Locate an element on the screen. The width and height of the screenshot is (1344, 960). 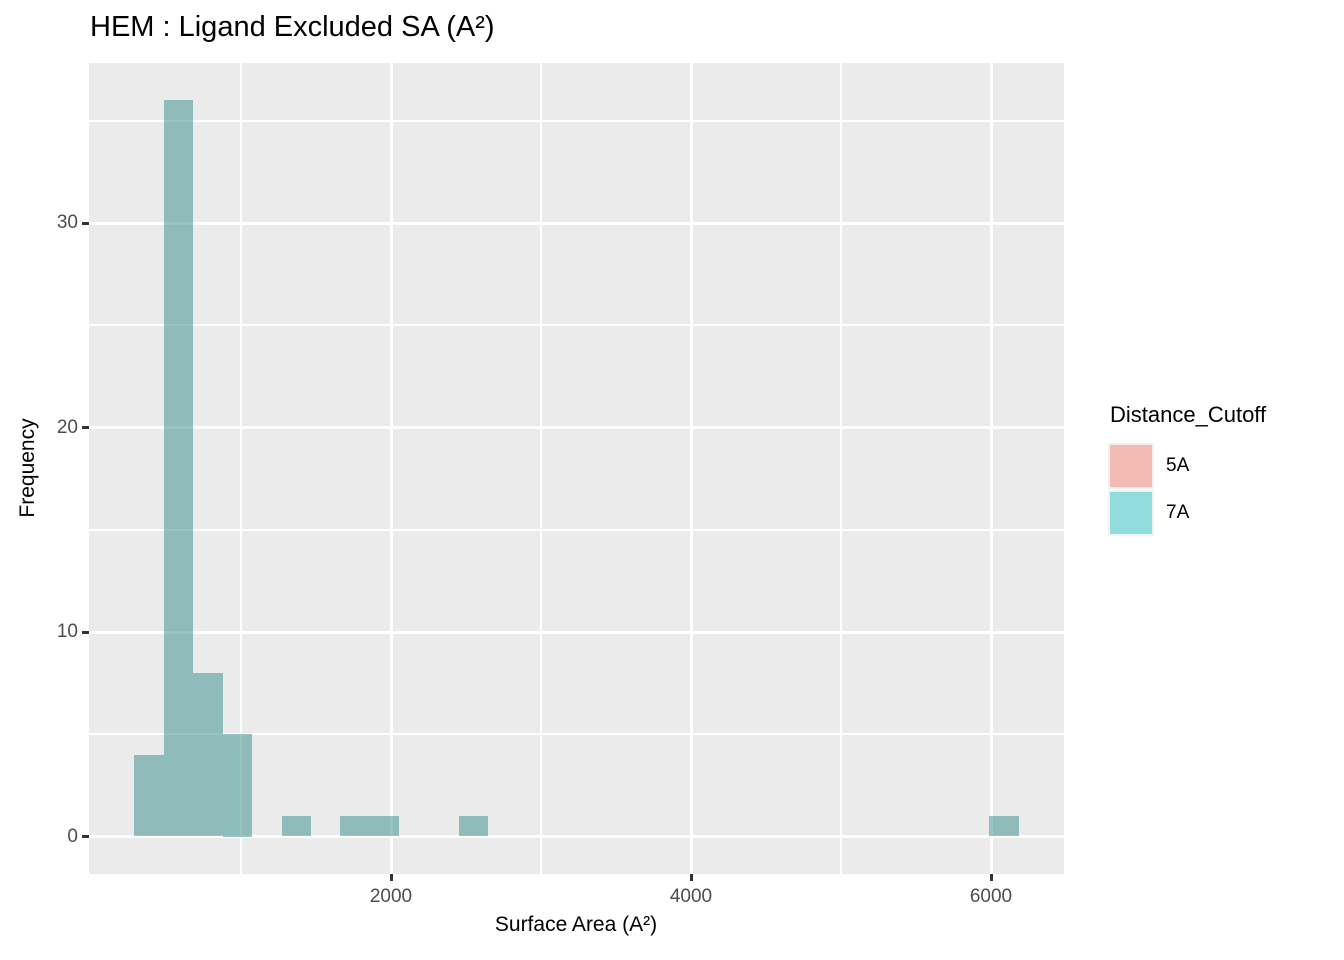
x-tick-label: 6000 is located at coordinates (991, 896).